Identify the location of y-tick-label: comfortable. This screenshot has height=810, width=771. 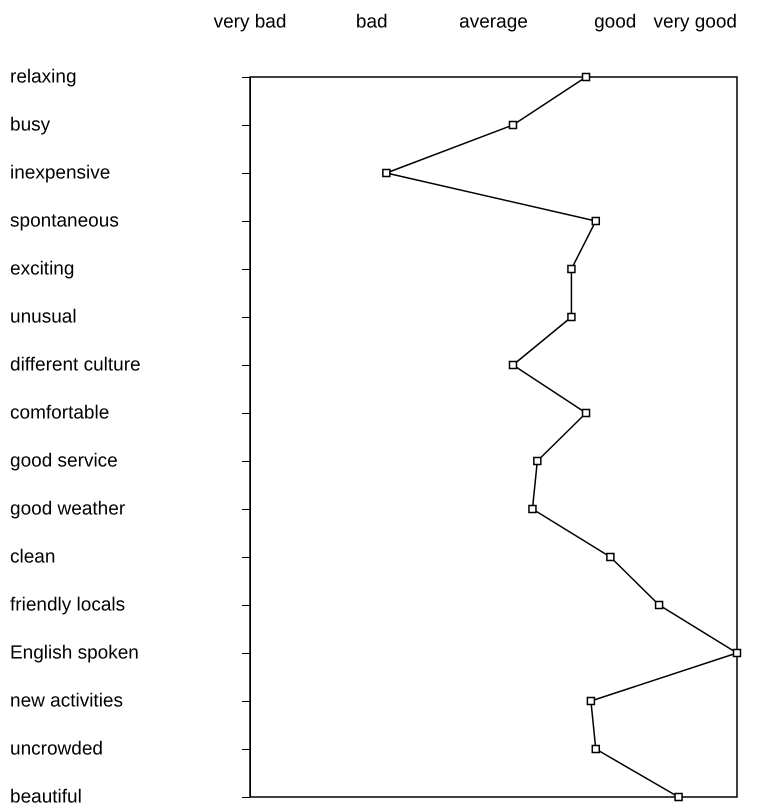
(60, 413).